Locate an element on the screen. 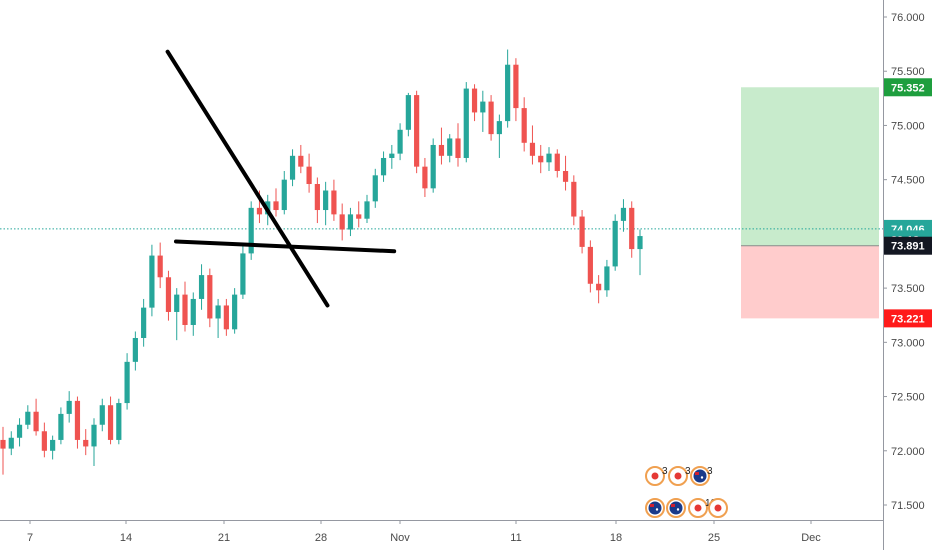 This screenshot has height=550, width=932. x-tick-label: 18 is located at coordinates (616, 538).